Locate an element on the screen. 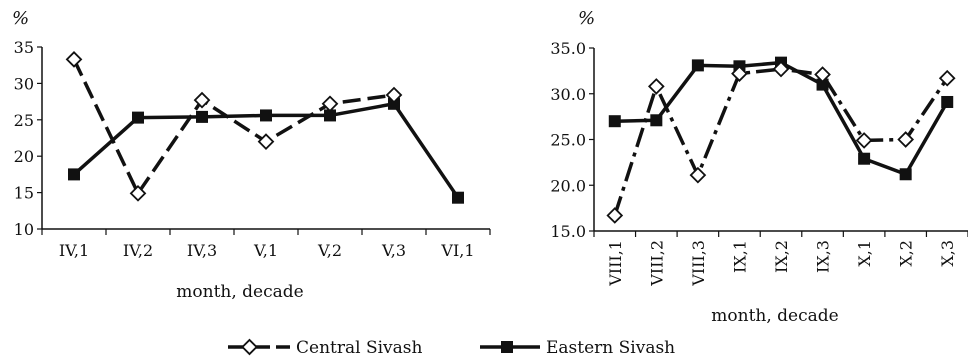  x-tick-label: VIII,3 is located at coordinates (698, 263).